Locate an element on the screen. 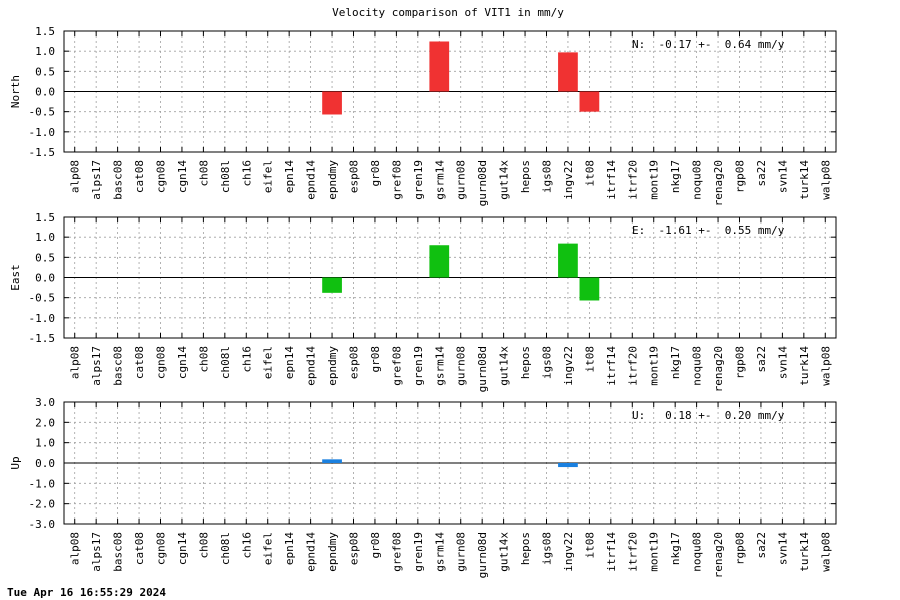 The width and height of the screenshot is (900, 600). y-axis-label: North is located at coordinates (15, 91).